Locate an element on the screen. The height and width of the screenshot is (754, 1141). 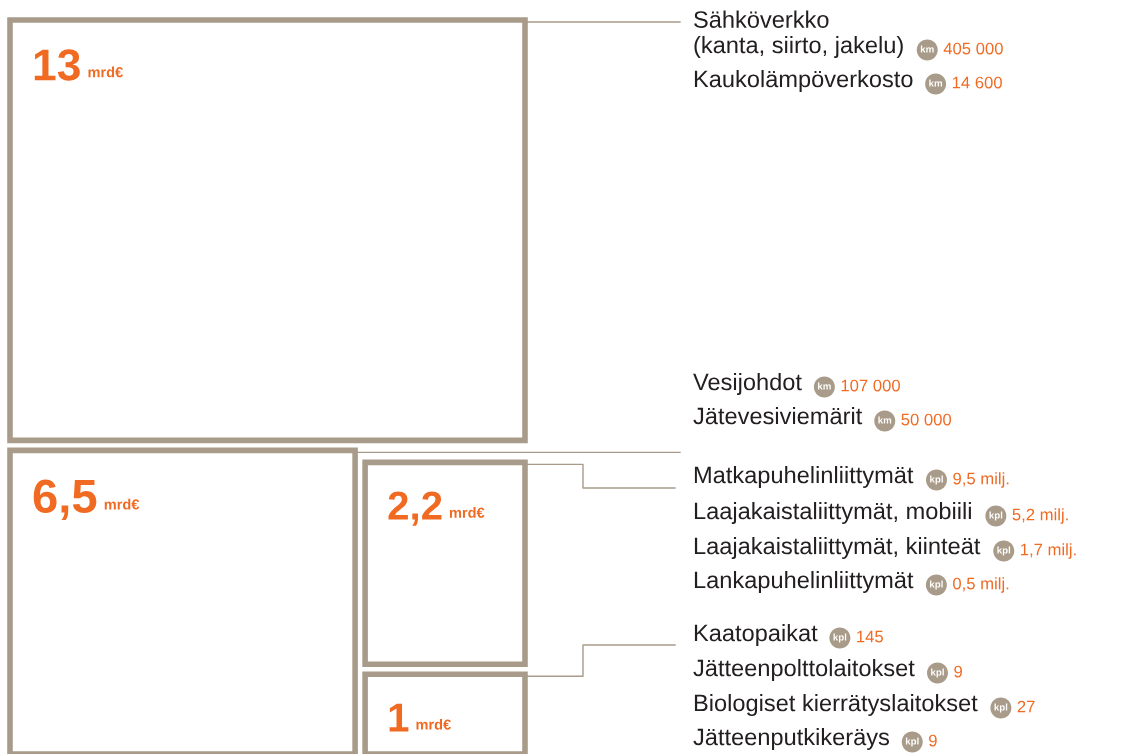
text: 405 000 is located at coordinates (973, 48).